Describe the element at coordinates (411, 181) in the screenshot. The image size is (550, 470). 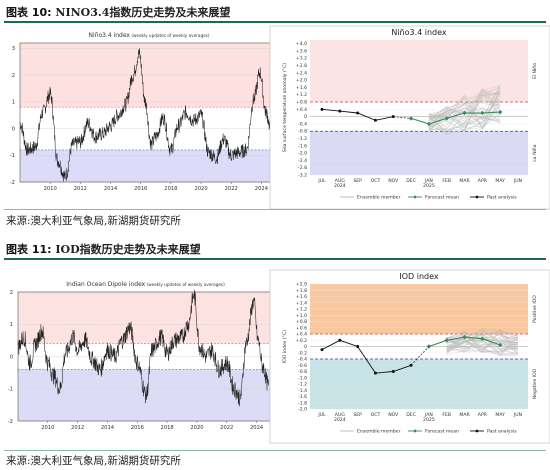
I see `x-tick-label: DEC` at that location.